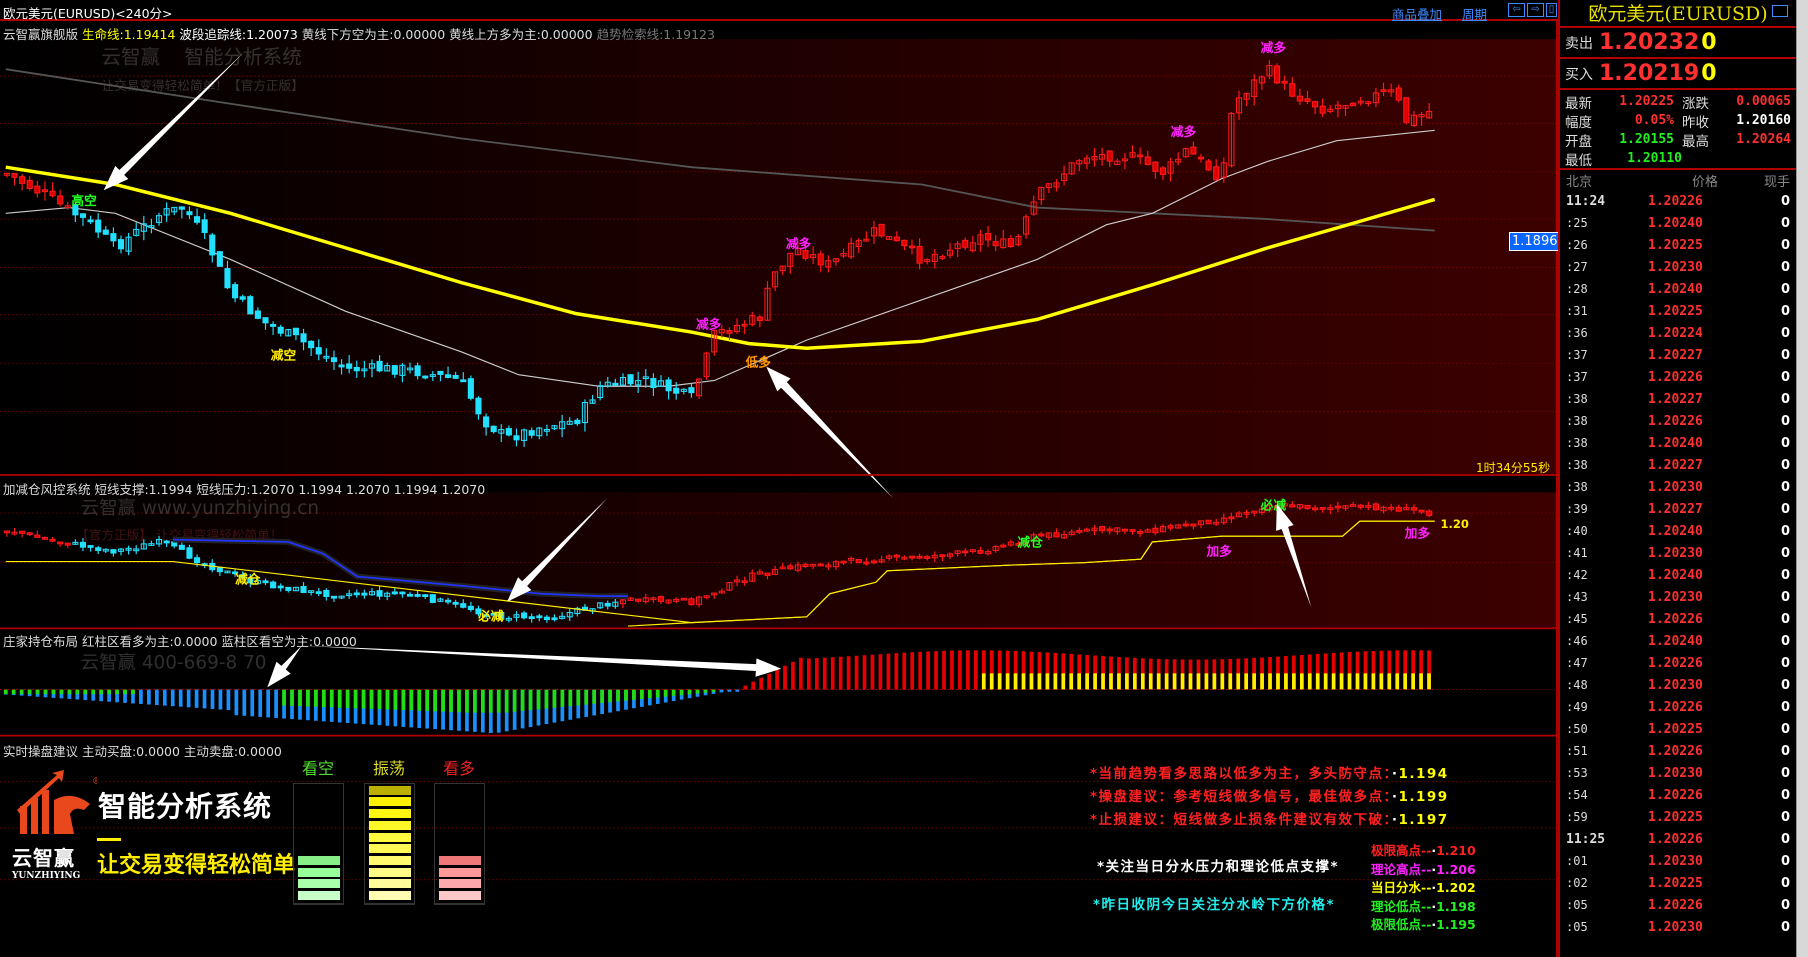  I want to click on overlay-link: 商品叠加, so click(1417, 14).